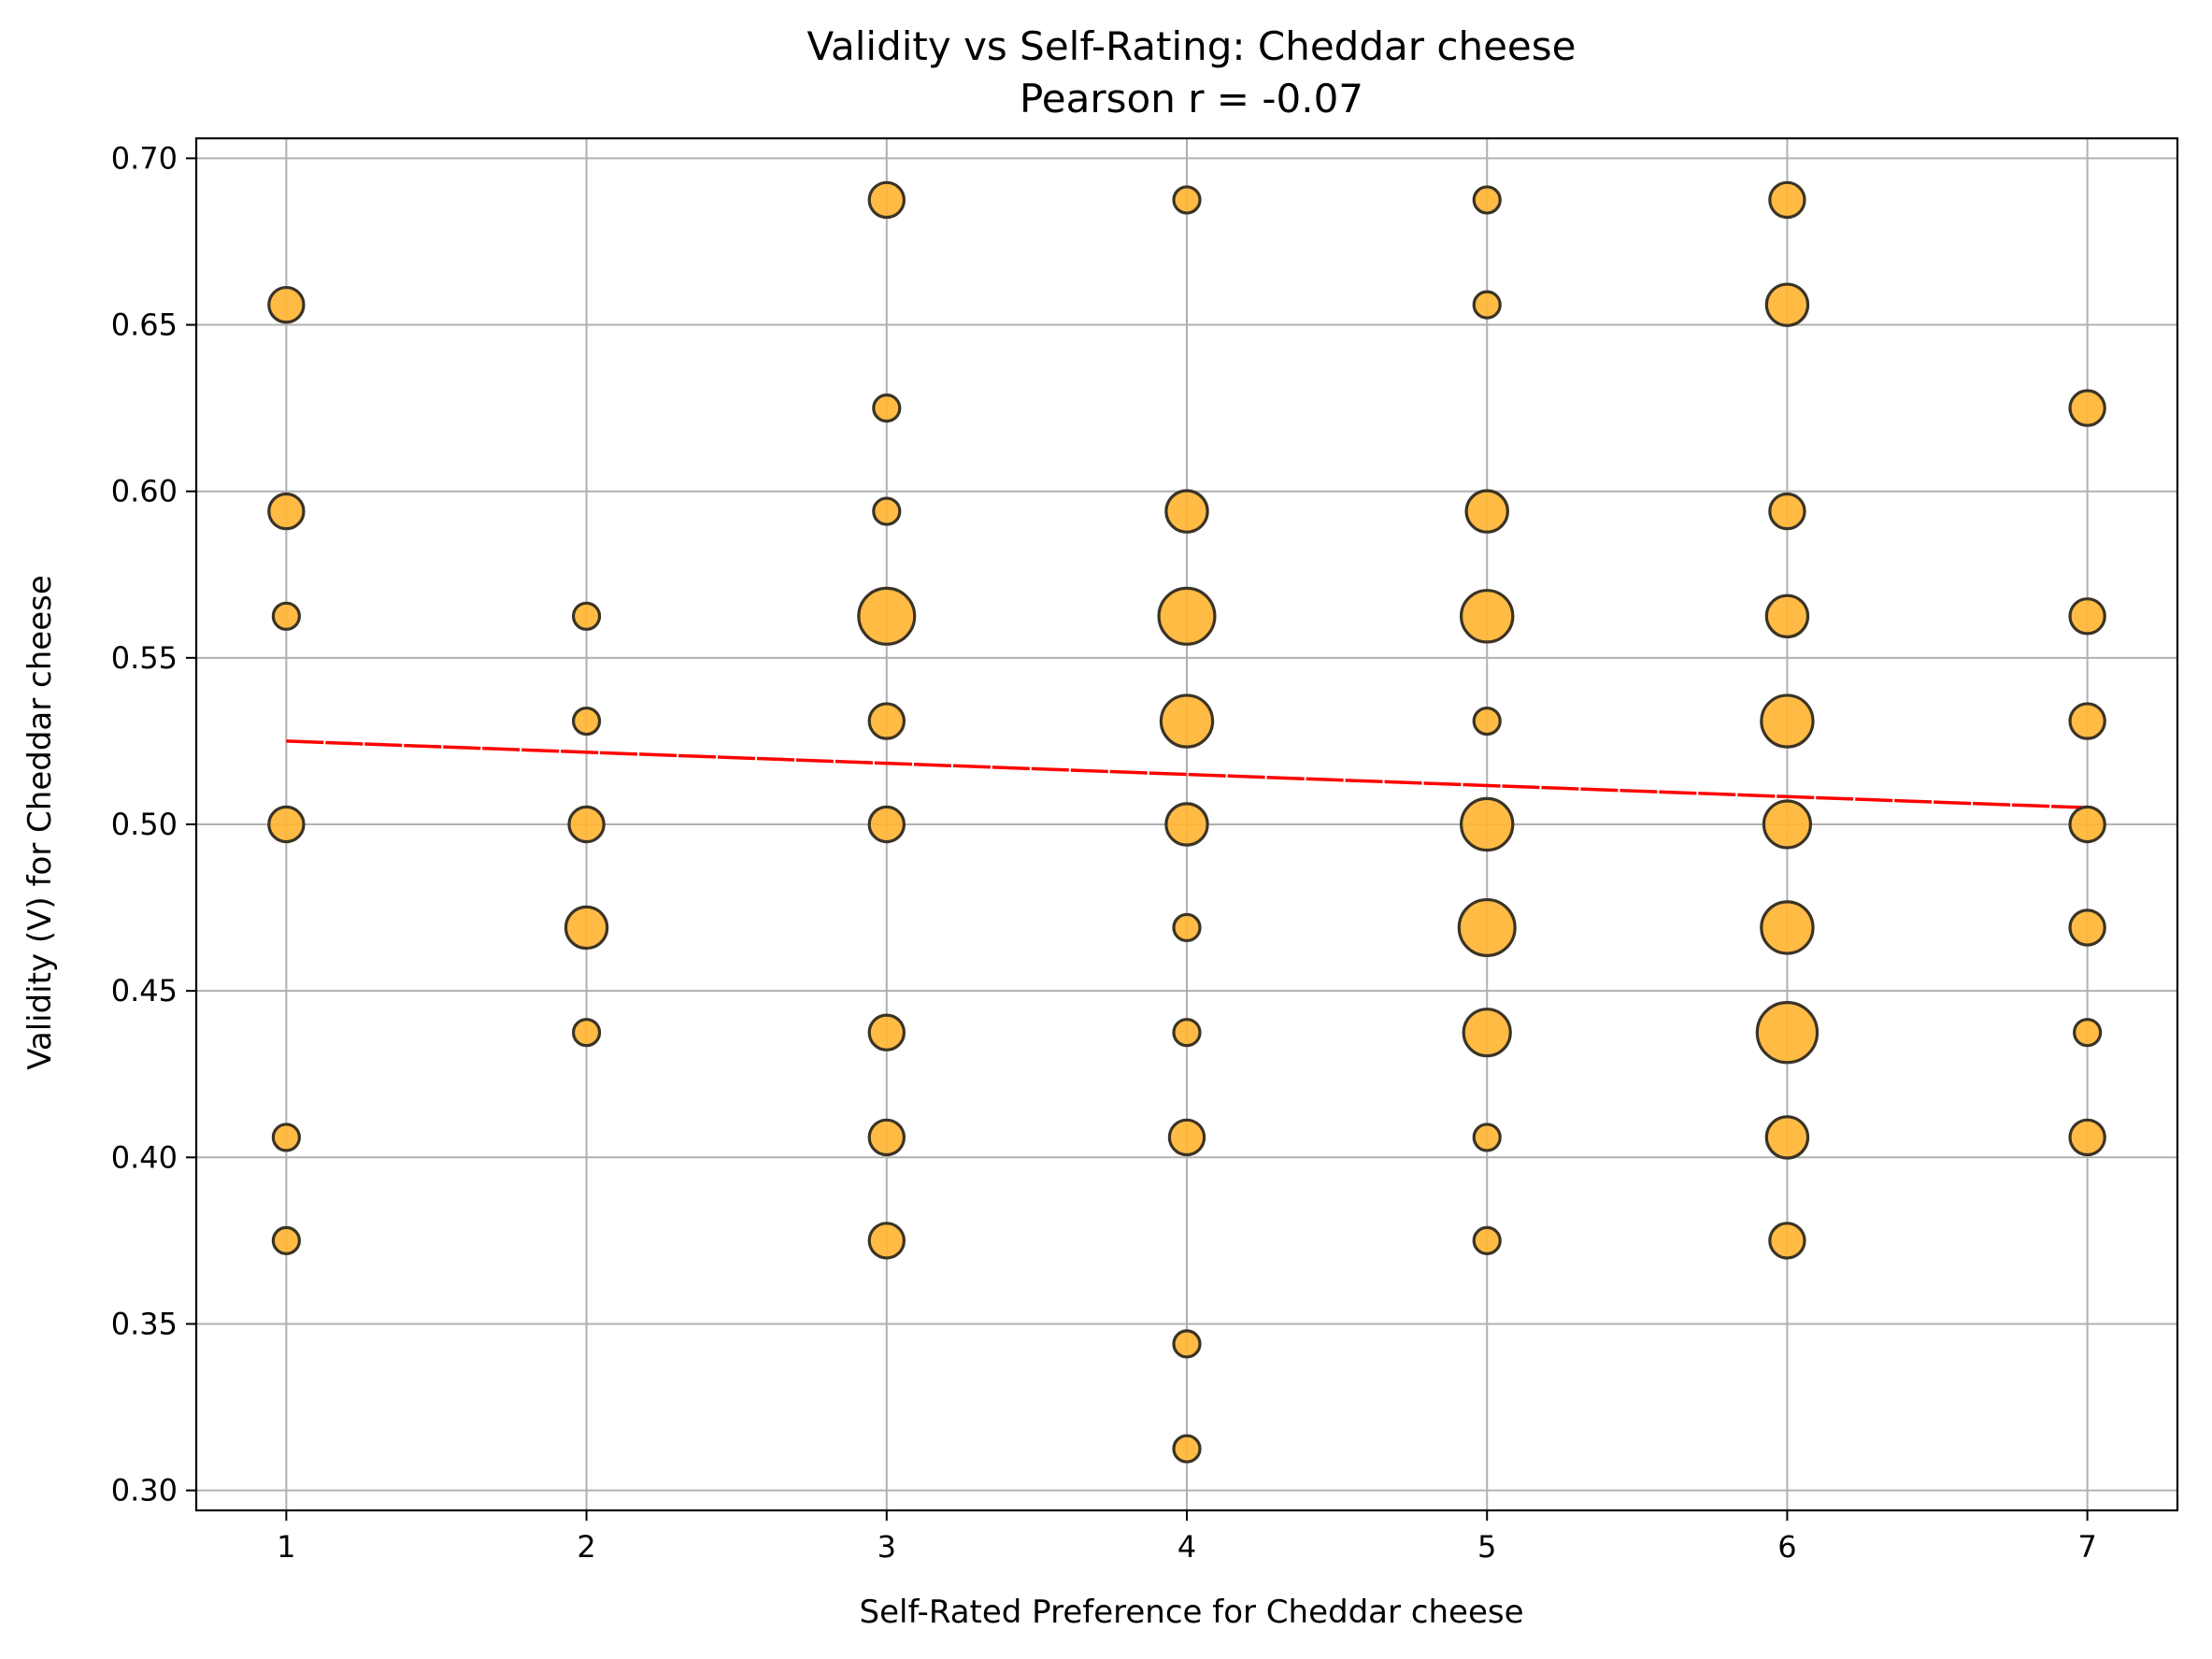 This screenshot has width=2212, height=1659. Describe the element at coordinates (144, 824) in the screenshot. I see `y-tick-label: 0.50` at that location.